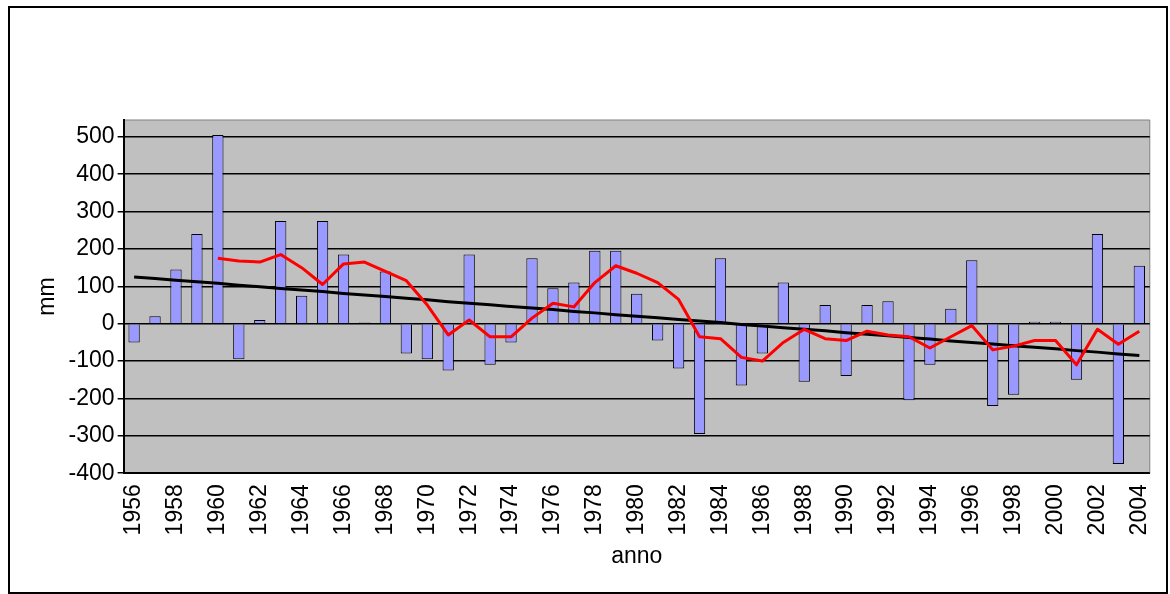 This screenshot has height=594, width=1170. Describe the element at coordinates (425, 510) in the screenshot. I see `x-tick-label: 1970` at that location.